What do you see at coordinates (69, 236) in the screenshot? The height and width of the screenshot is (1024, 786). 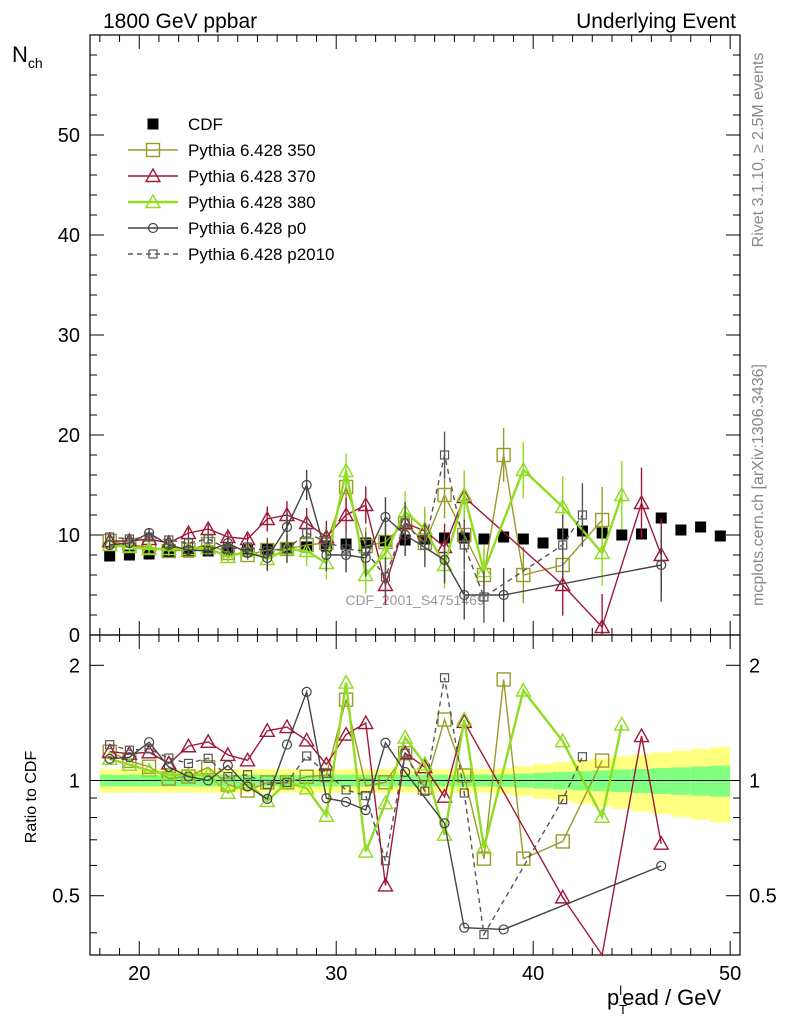 I see `y-tick-label: 40` at bounding box center [69, 236].